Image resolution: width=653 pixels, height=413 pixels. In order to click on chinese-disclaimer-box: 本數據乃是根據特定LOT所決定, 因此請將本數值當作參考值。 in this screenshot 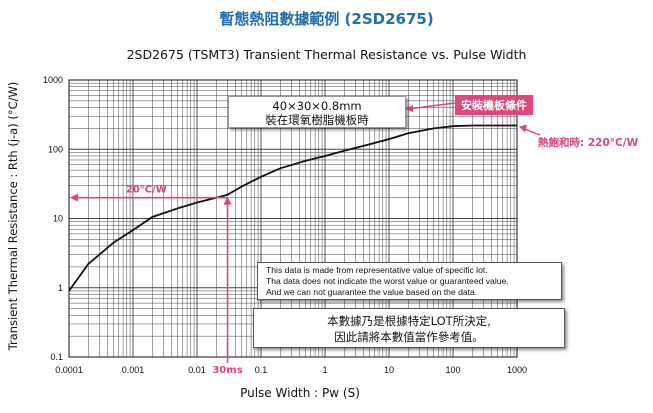, I will do `click(409, 328)`.